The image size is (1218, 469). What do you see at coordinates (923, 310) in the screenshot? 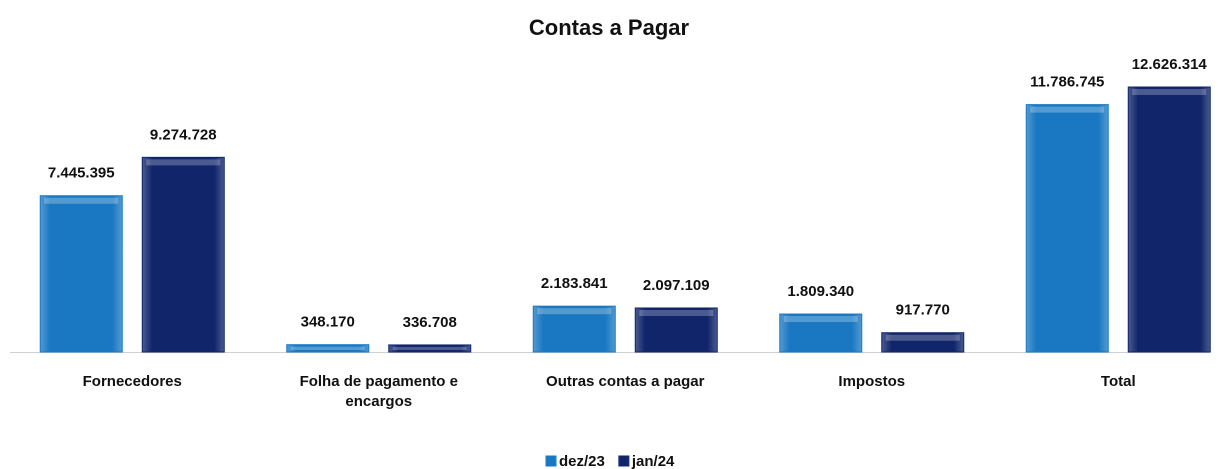
I see `value-label: 917.770` at bounding box center [923, 310].